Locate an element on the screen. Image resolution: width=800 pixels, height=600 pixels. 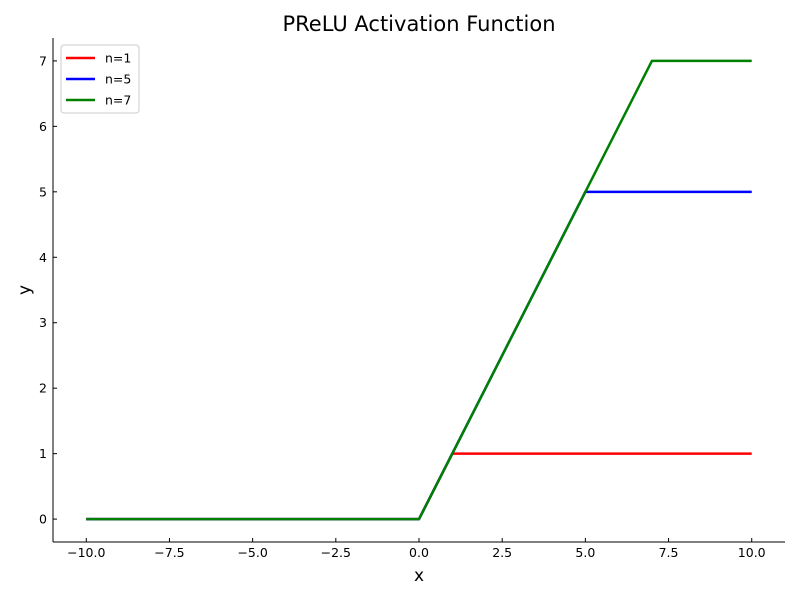
x-tick-label: 5.0 is located at coordinates (585, 552).